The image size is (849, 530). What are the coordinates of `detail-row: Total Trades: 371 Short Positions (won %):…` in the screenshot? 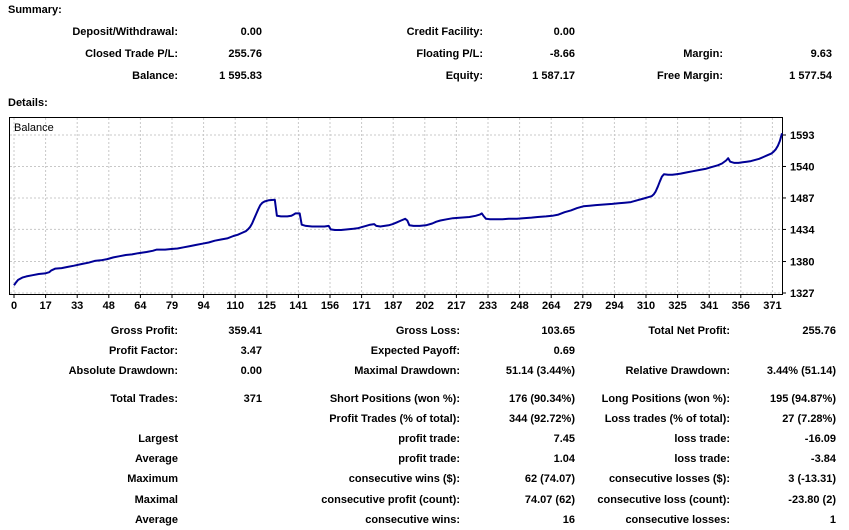 It's located at (424, 399).